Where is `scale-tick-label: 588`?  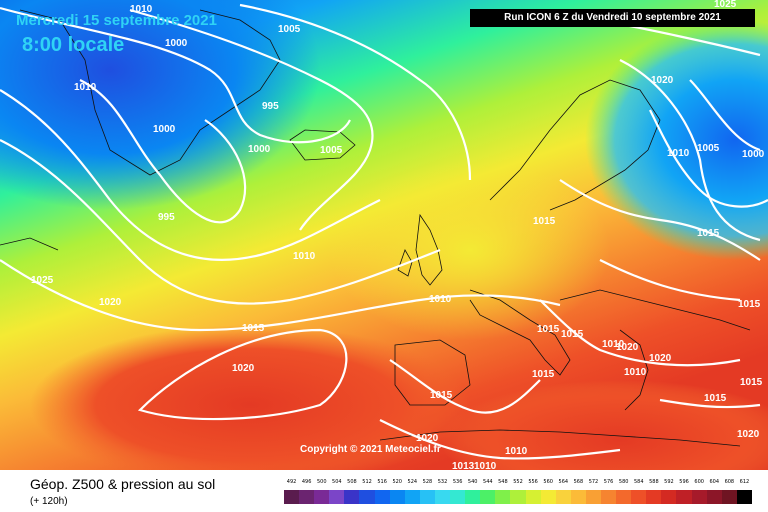 scale-tick-label: 588 is located at coordinates (654, 482).